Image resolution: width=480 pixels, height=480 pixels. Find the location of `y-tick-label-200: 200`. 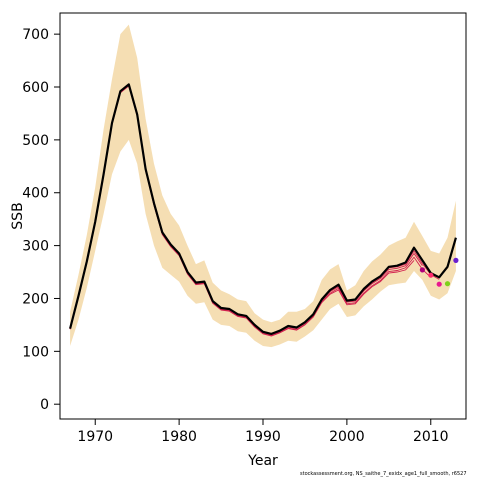

y-tick-label-200: 200 is located at coordinates (35, 299).